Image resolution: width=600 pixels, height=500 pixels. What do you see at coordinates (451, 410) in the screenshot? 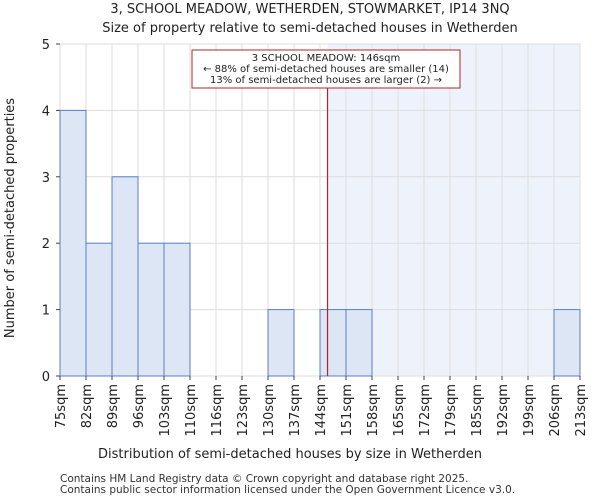
I see `x-tick-label: 179sqm` at bounding box center [451, 410].